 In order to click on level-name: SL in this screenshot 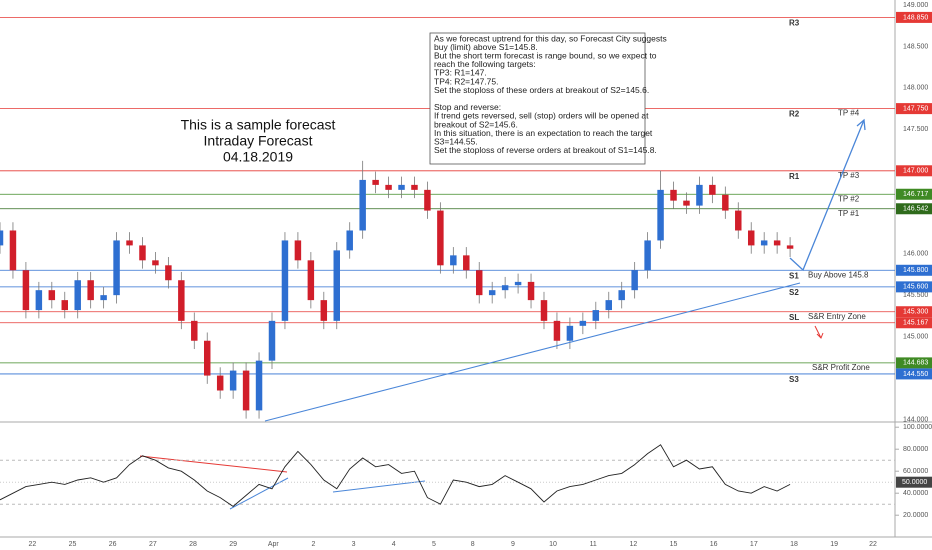, I will do `click(794, 317)`.